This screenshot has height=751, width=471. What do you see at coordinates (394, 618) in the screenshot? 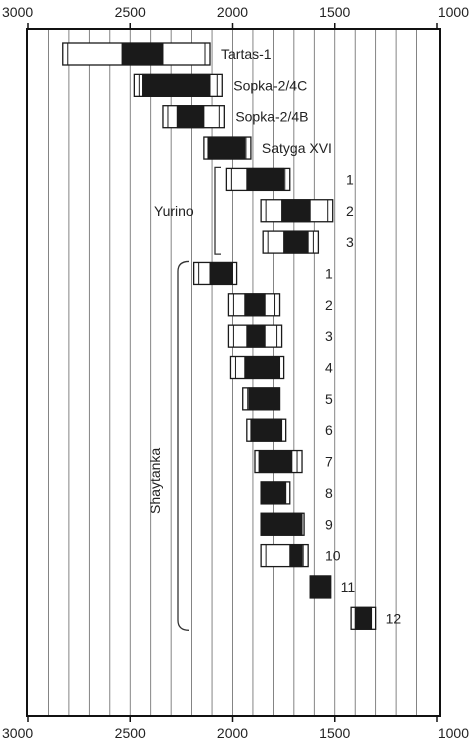
I see `row-number-label: 12` at bounding box center [394, 618].